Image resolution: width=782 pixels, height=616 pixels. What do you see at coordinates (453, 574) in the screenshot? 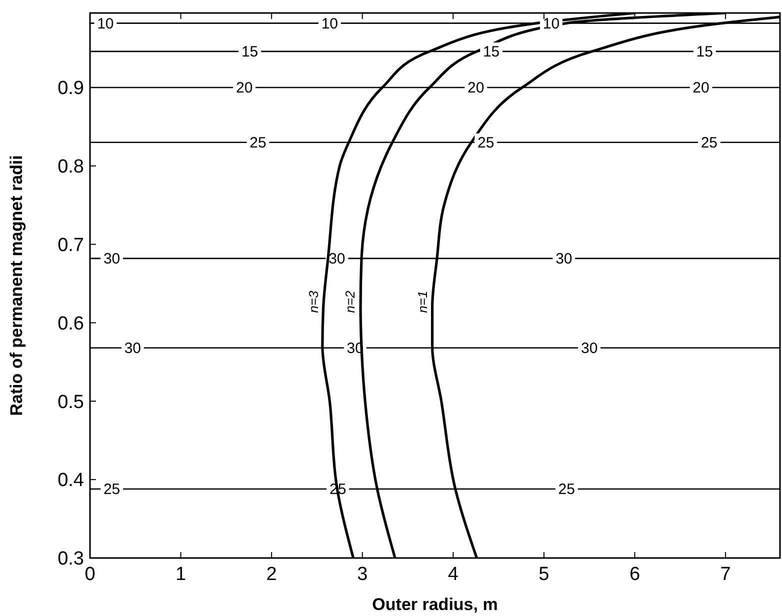
I see `x-tick-label: 4` at bounding box center [453, 574].